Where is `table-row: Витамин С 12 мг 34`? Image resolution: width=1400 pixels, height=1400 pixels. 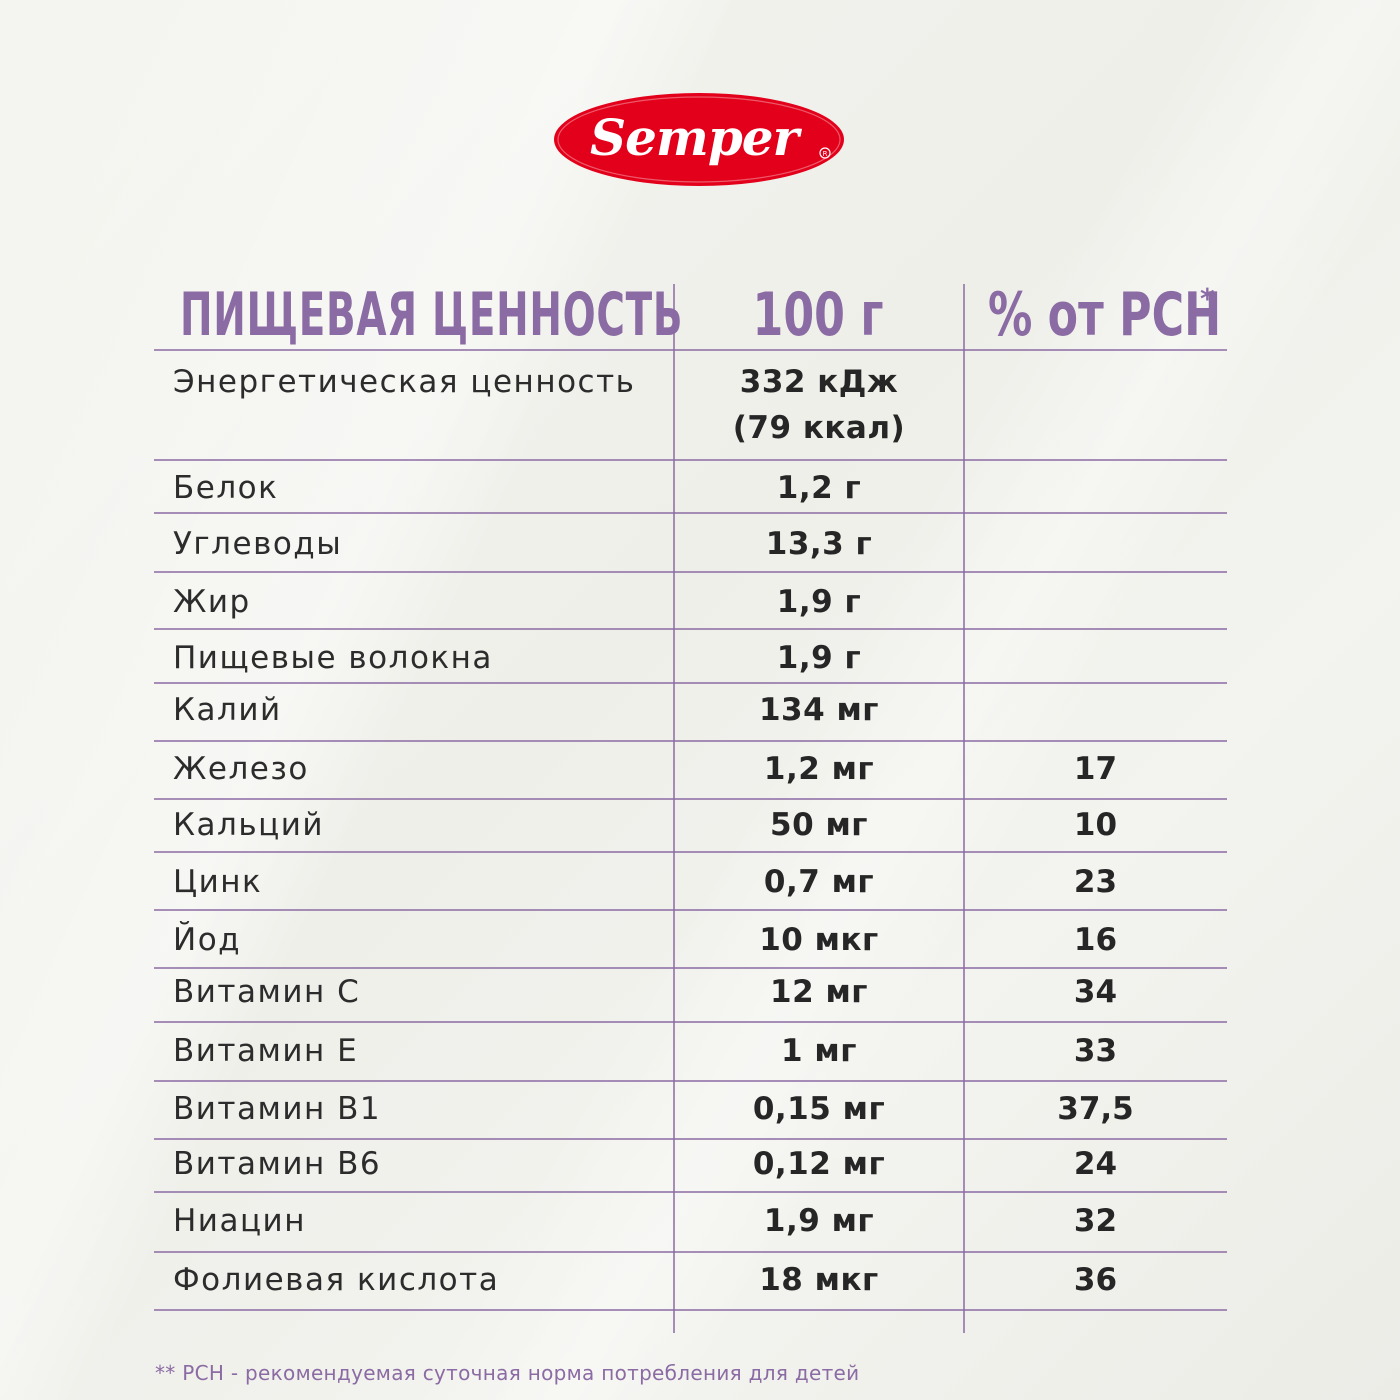 table-row: Витамин С 12 мг 34 is located at coordinates (690, 994).